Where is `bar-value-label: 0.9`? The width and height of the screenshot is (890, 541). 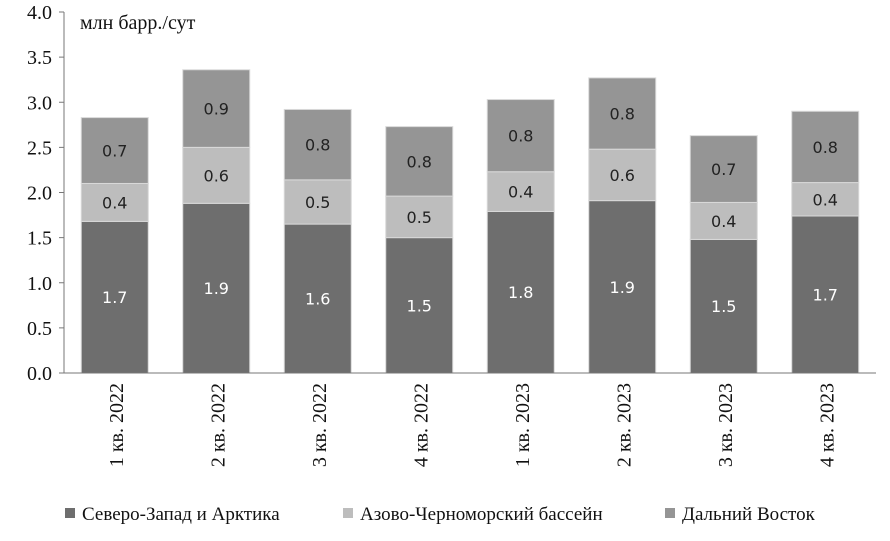 bar-value-label: 0.9 is located at coordinates (216, 109).